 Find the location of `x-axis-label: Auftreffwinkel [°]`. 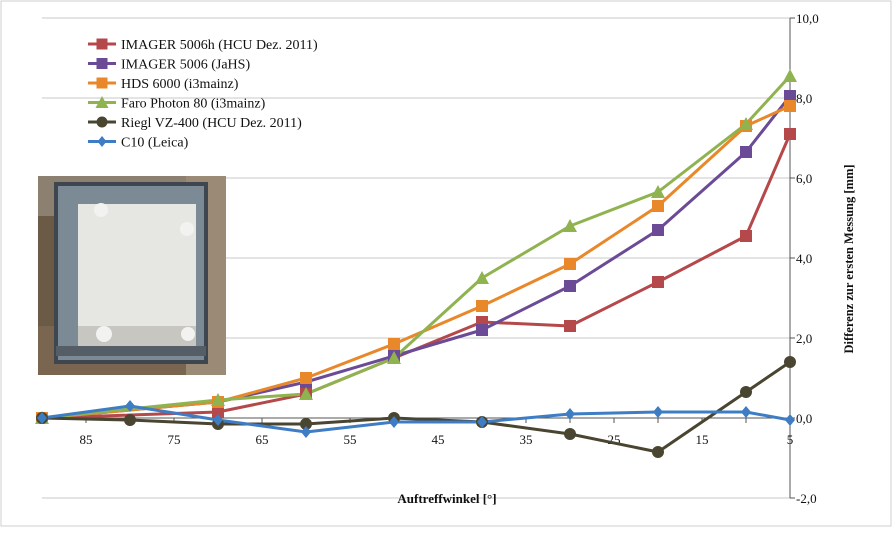

x-axis-label: Auftreffwinkel [°] is located at coordinates (446, 498).